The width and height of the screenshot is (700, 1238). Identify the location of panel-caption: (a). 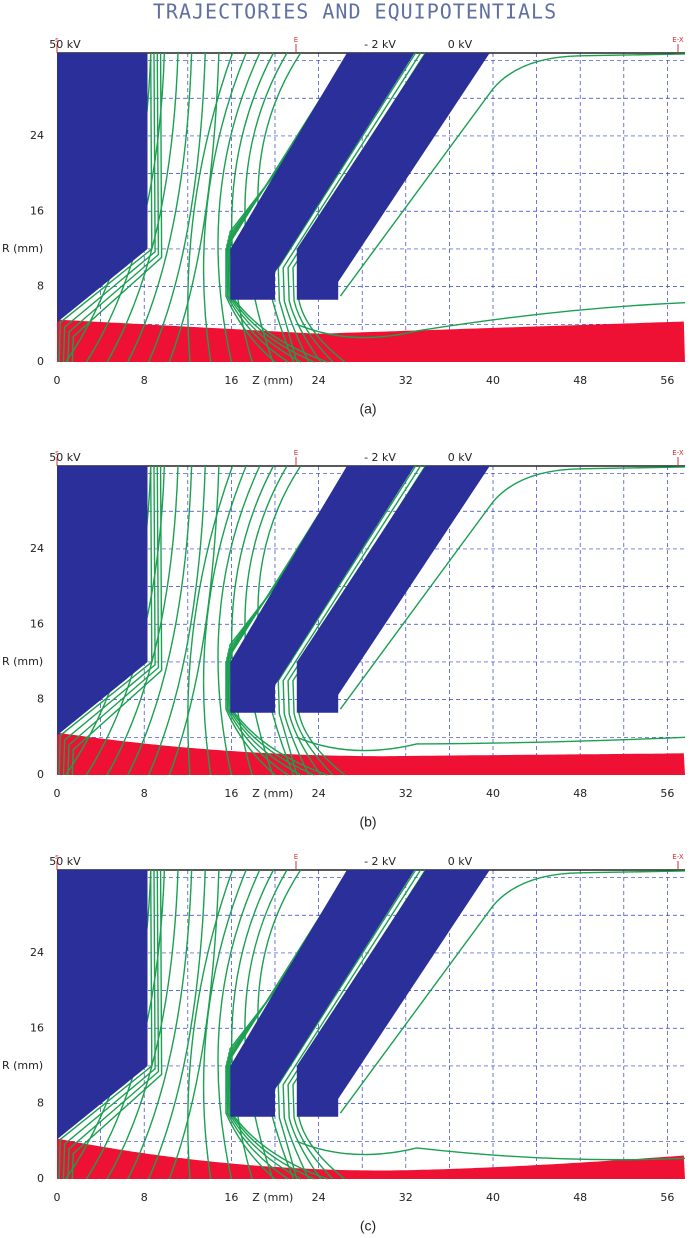
(367, 409).